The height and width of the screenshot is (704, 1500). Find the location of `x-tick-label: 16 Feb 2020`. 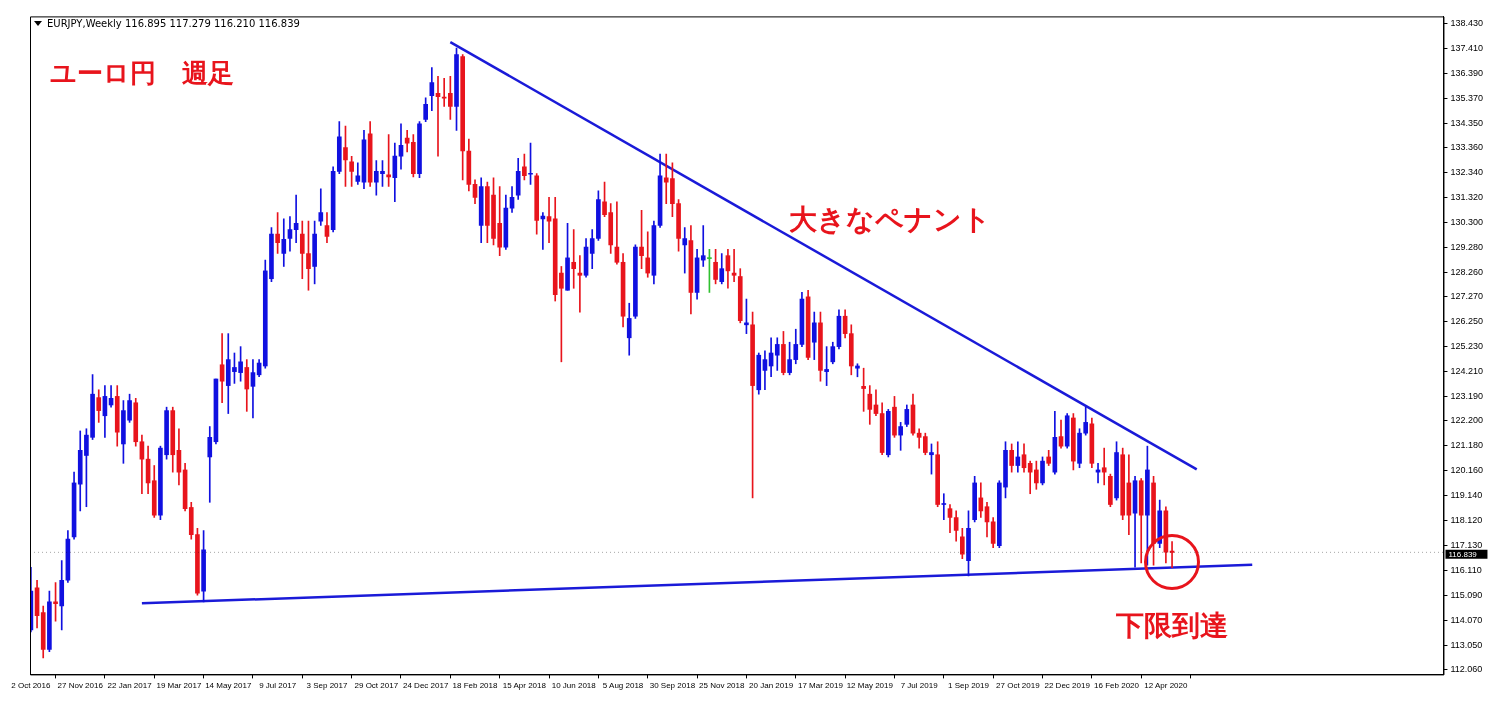

x-tick-label: 16 Feb 2020 is located at coordinates (1117, 686).